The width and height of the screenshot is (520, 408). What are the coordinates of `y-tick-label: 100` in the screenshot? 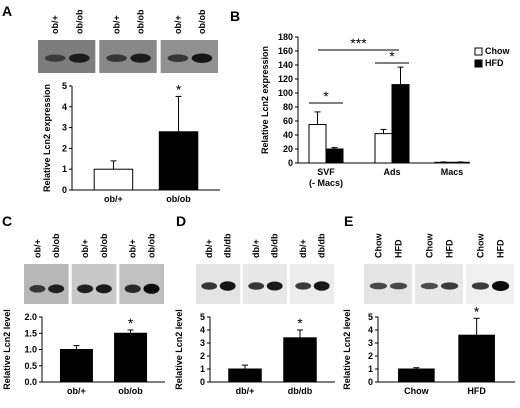 It's located at (285, 93).